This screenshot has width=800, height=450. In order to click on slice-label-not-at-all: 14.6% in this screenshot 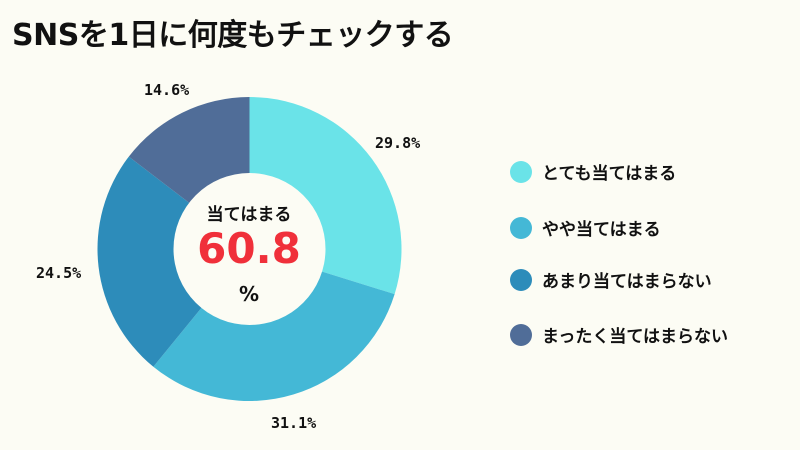, I will do `click(167, 90)`.